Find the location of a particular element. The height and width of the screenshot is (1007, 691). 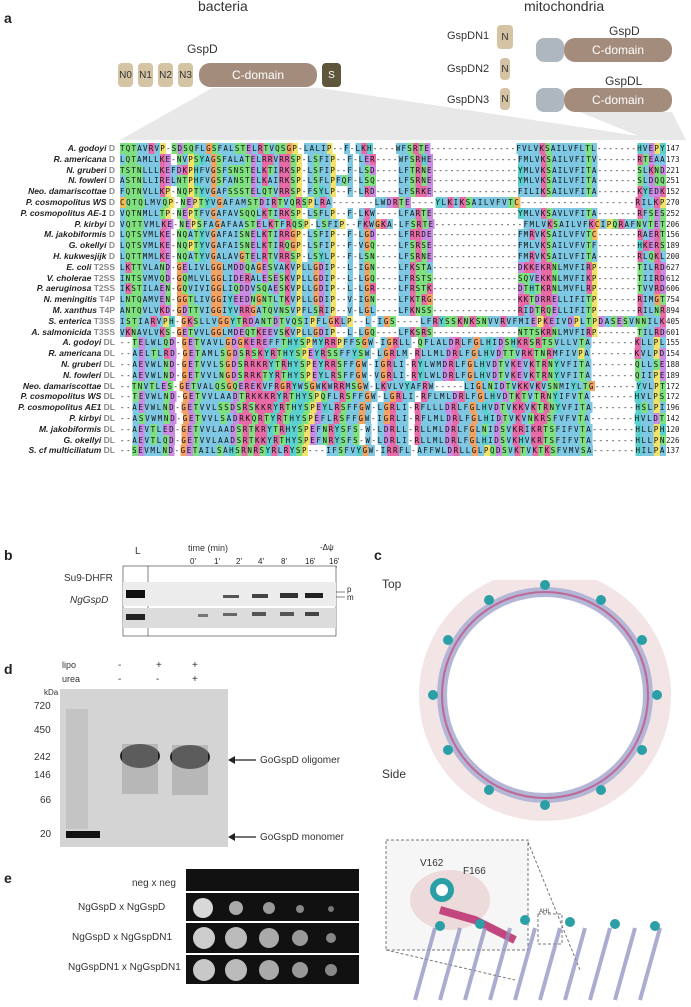

residue-number: 252 is located at coordinates (673, 213).